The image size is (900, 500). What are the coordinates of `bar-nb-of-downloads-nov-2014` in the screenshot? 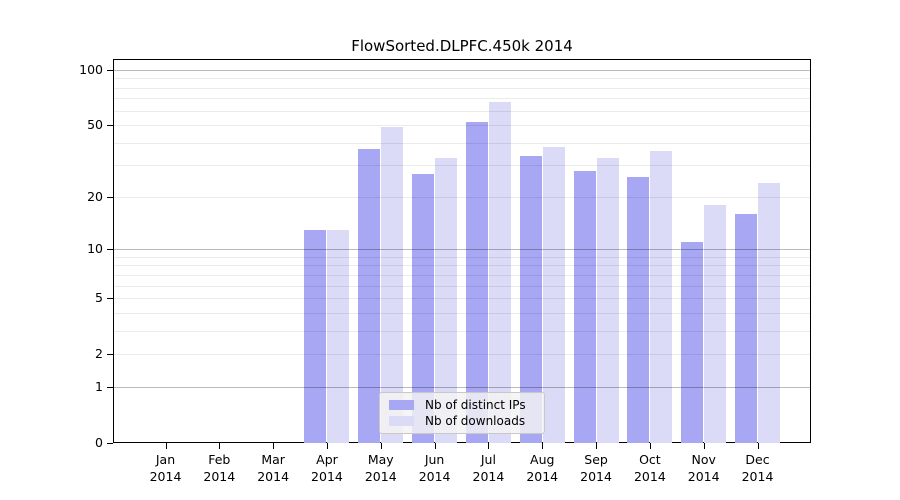 It's located at (715, 324).